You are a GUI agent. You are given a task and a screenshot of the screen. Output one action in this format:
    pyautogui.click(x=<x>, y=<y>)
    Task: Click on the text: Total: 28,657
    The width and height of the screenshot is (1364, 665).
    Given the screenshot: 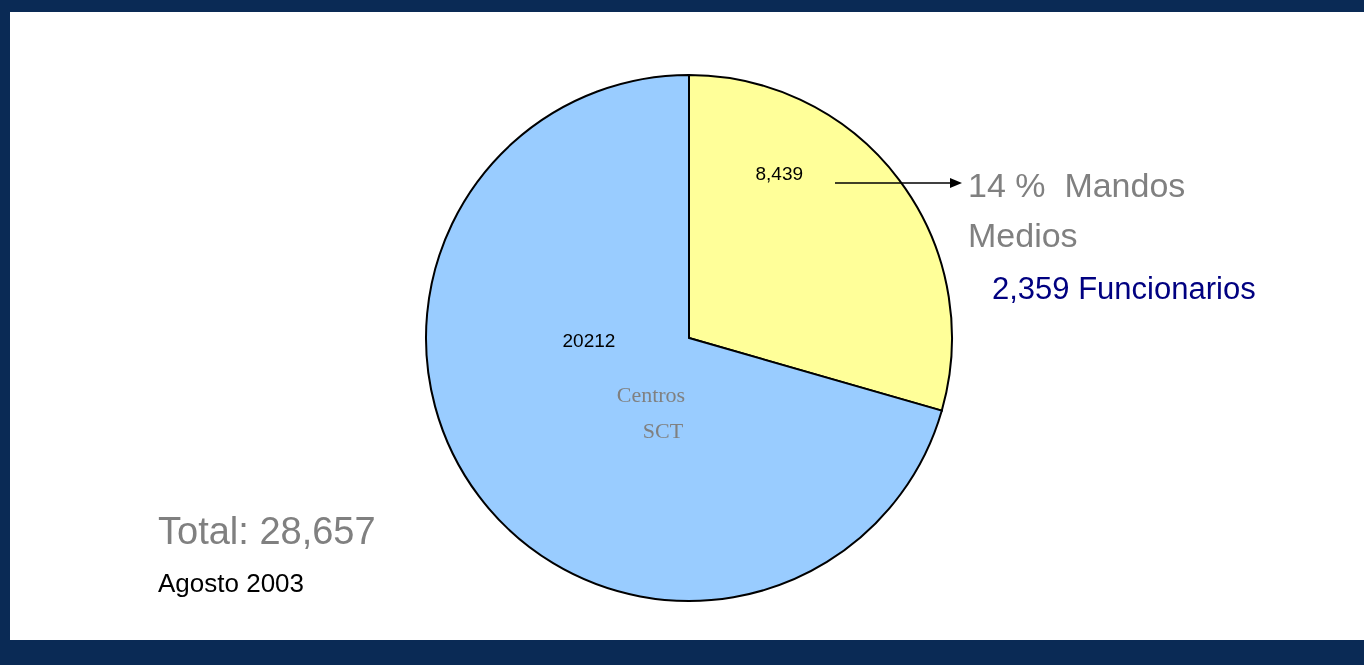 What is the action you would take?
    pyautogui.click(x=267, y=531)
    